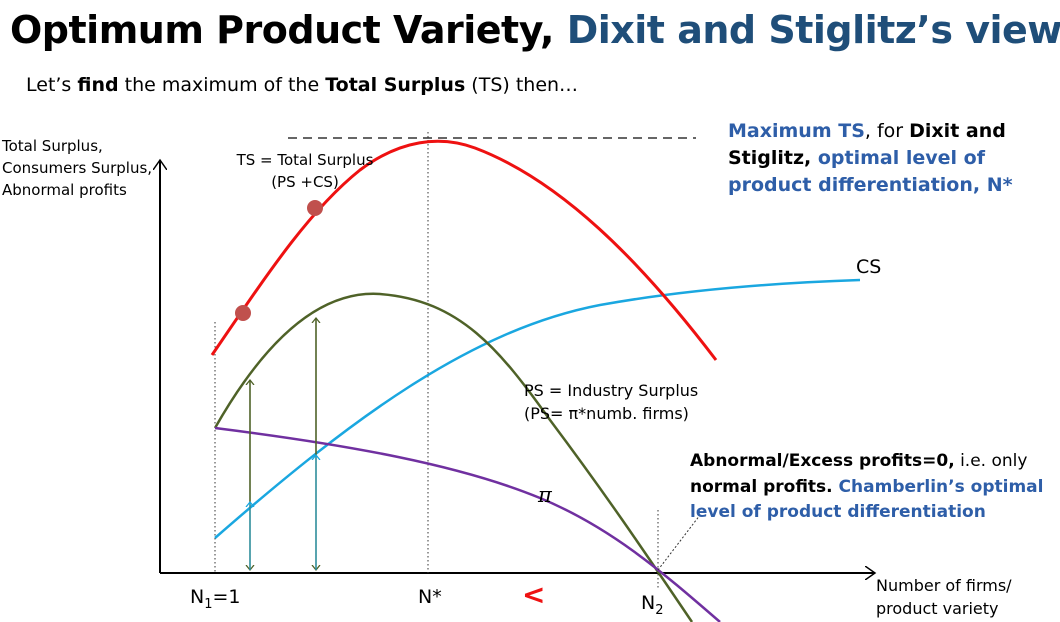 The height and width of the screenshot is (622, 1060). I want to click on chamberlin-callout-c: normal profits., so click(761, 486).